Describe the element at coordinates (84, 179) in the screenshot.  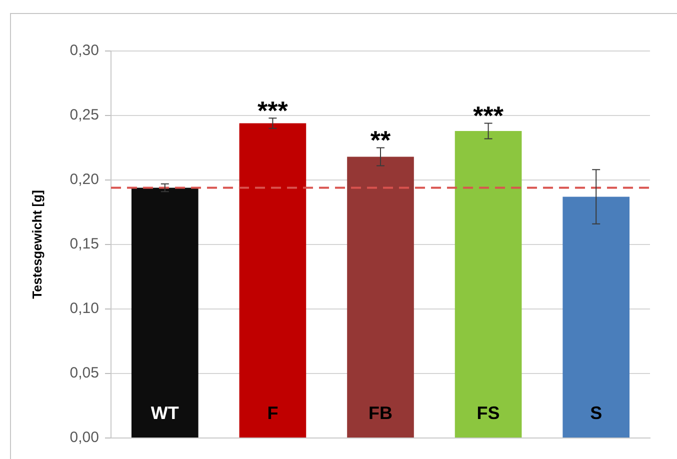
I see `y-tick-label: 0,20` at that location.